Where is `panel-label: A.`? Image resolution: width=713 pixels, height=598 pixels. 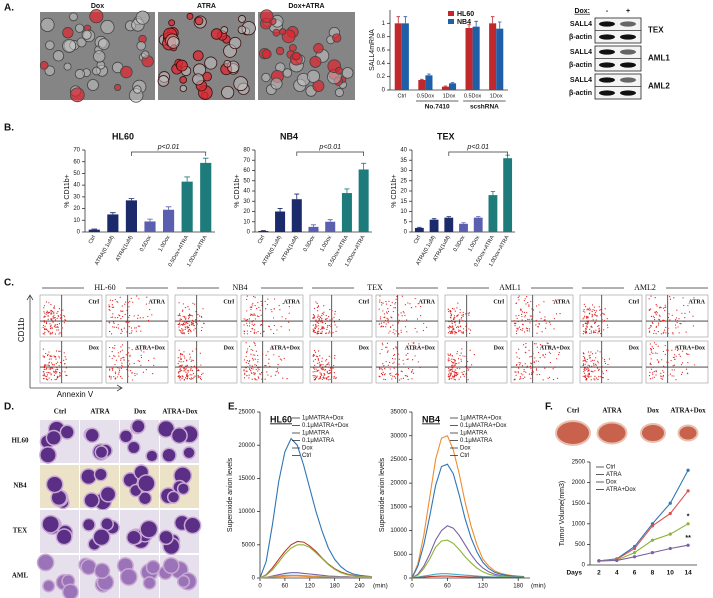 panel-label: A. is located at coordinates (9, 8).